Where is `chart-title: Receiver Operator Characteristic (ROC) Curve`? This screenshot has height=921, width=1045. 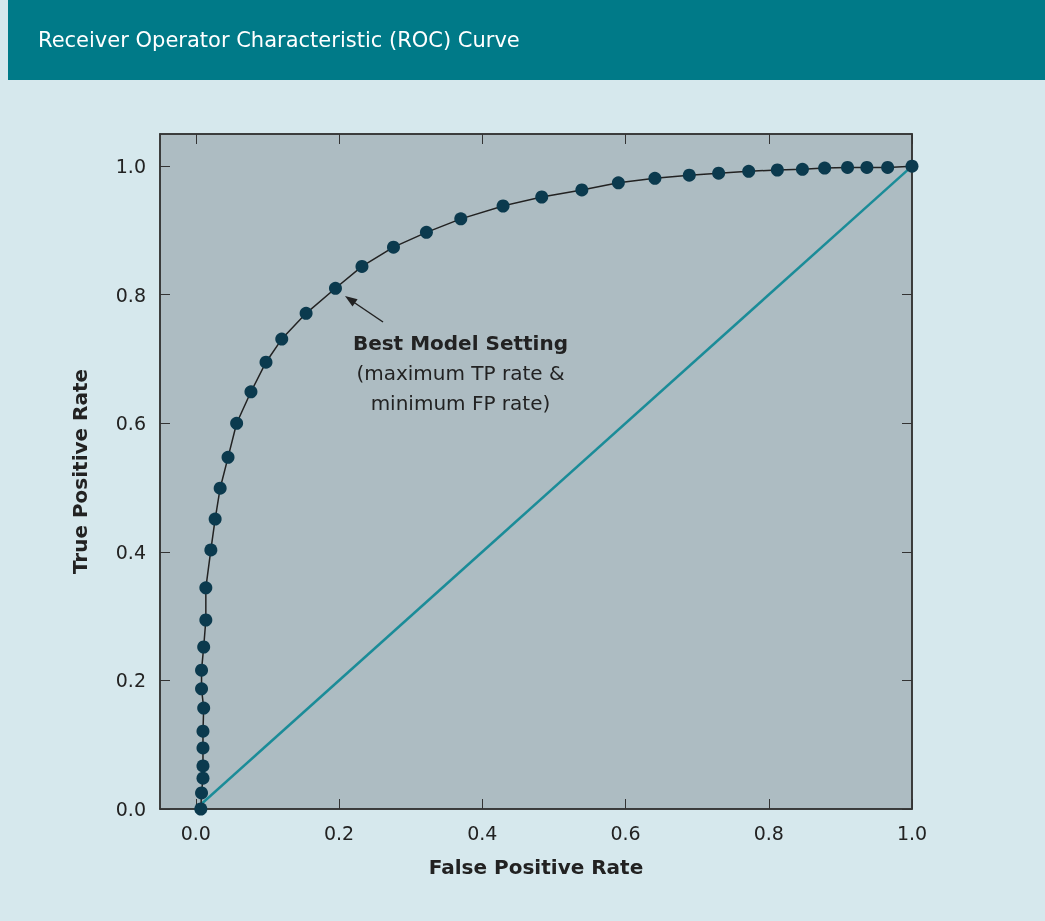
chart-title: Receiver Operator Characteristic (ROC) Curve is located at coordinates (526, 40).